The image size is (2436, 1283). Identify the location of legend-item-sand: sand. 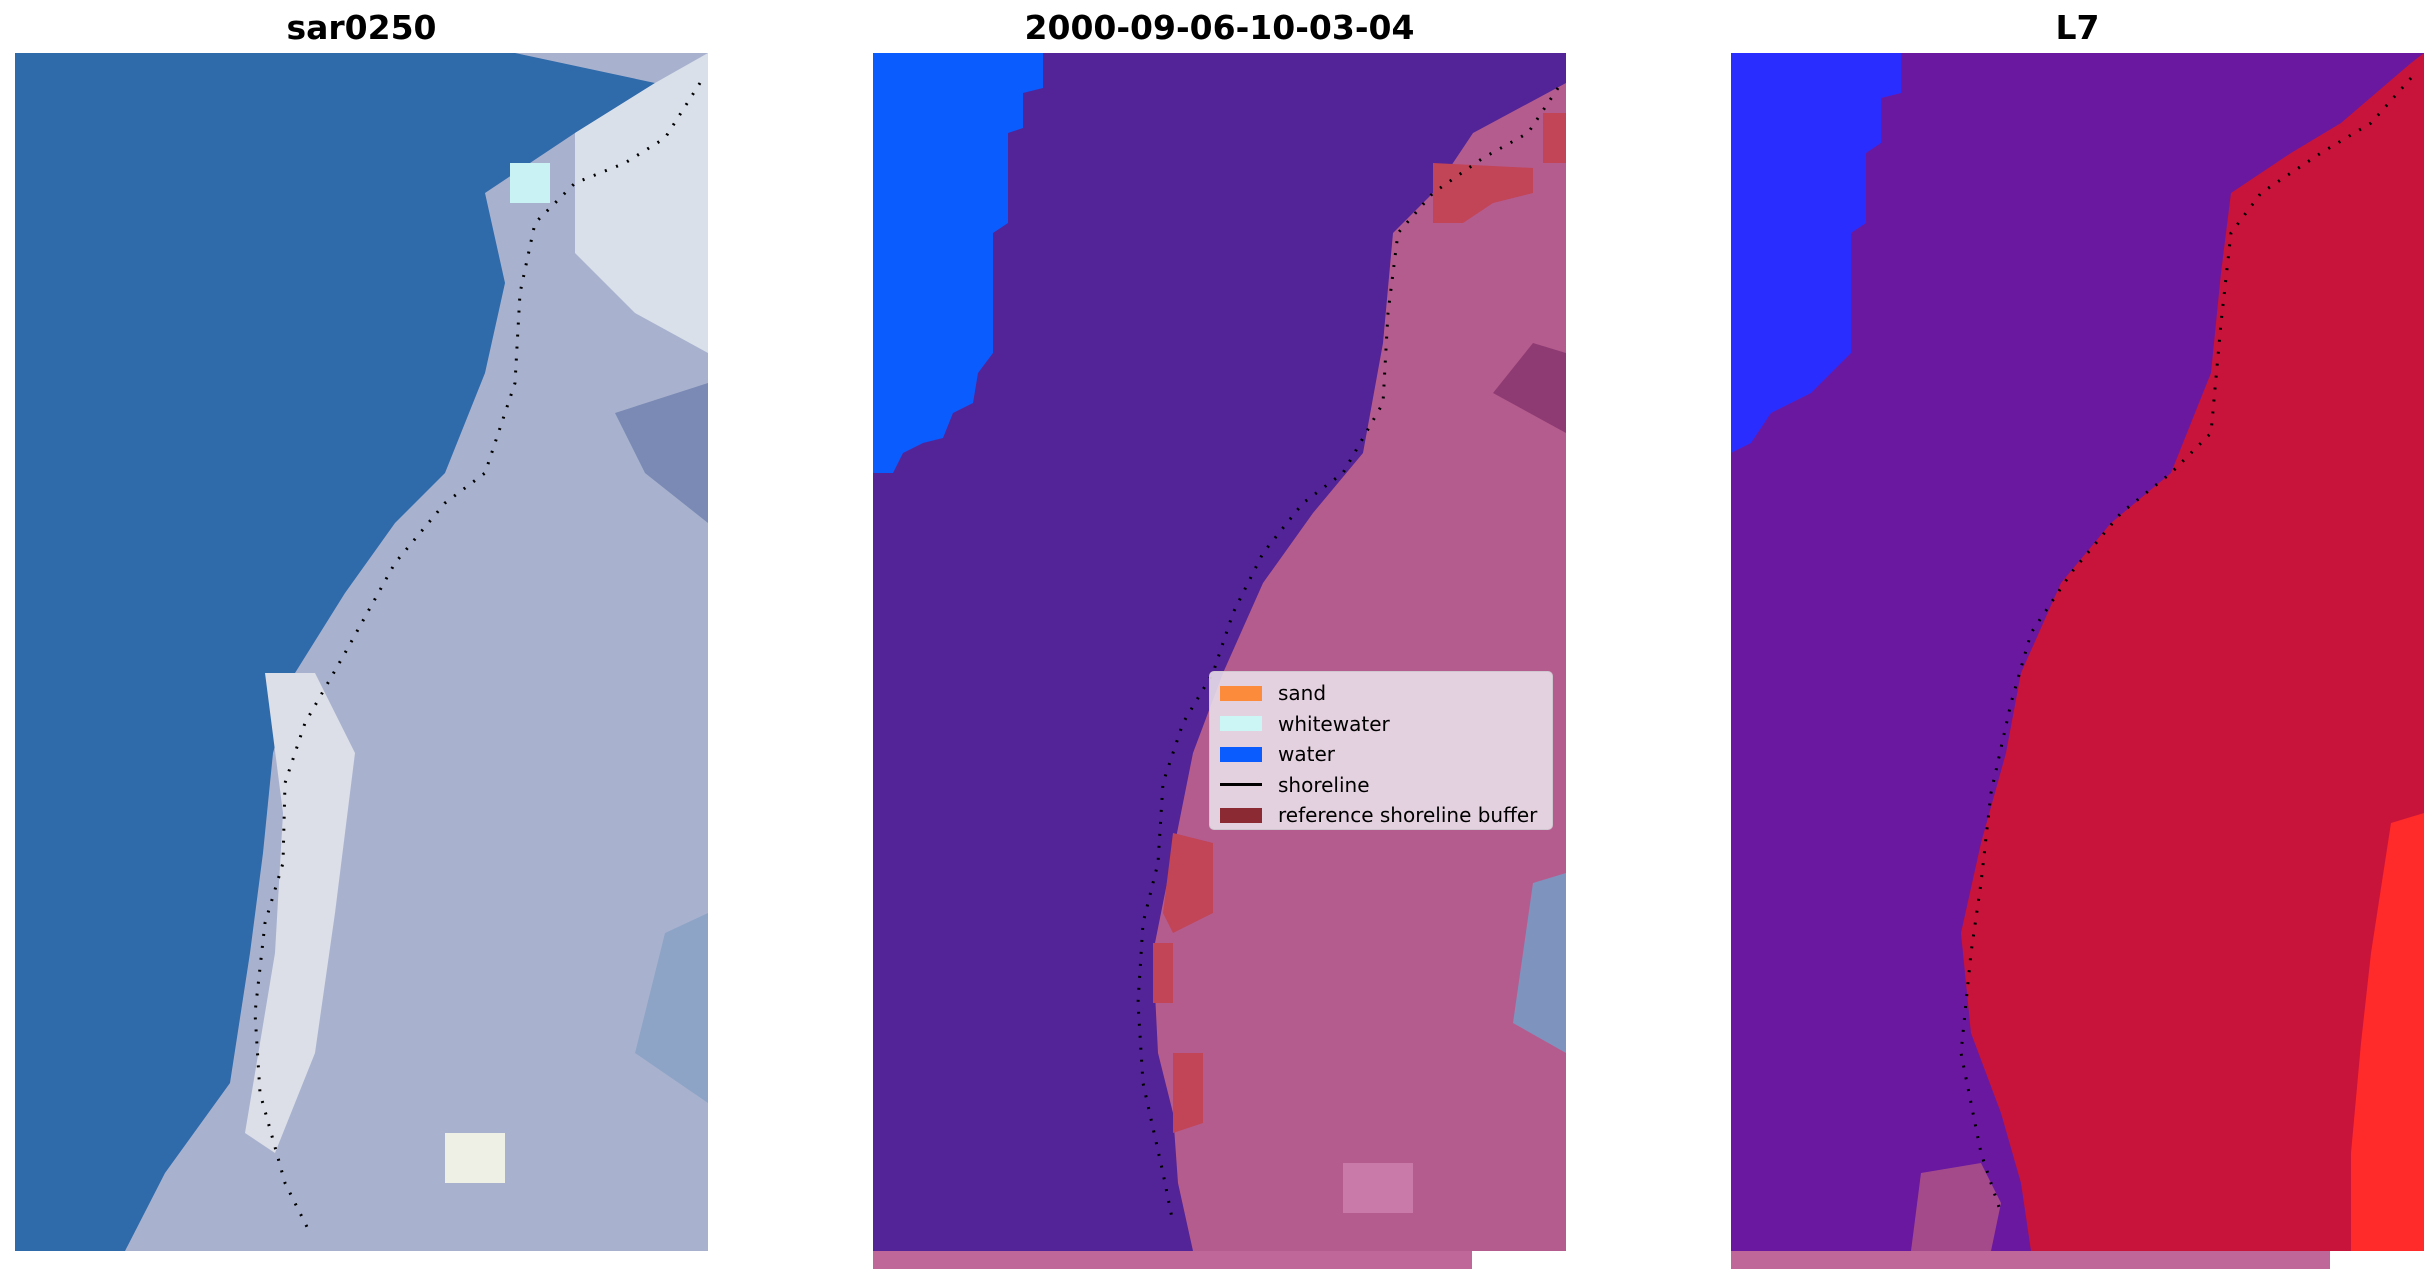
(1381, 693).